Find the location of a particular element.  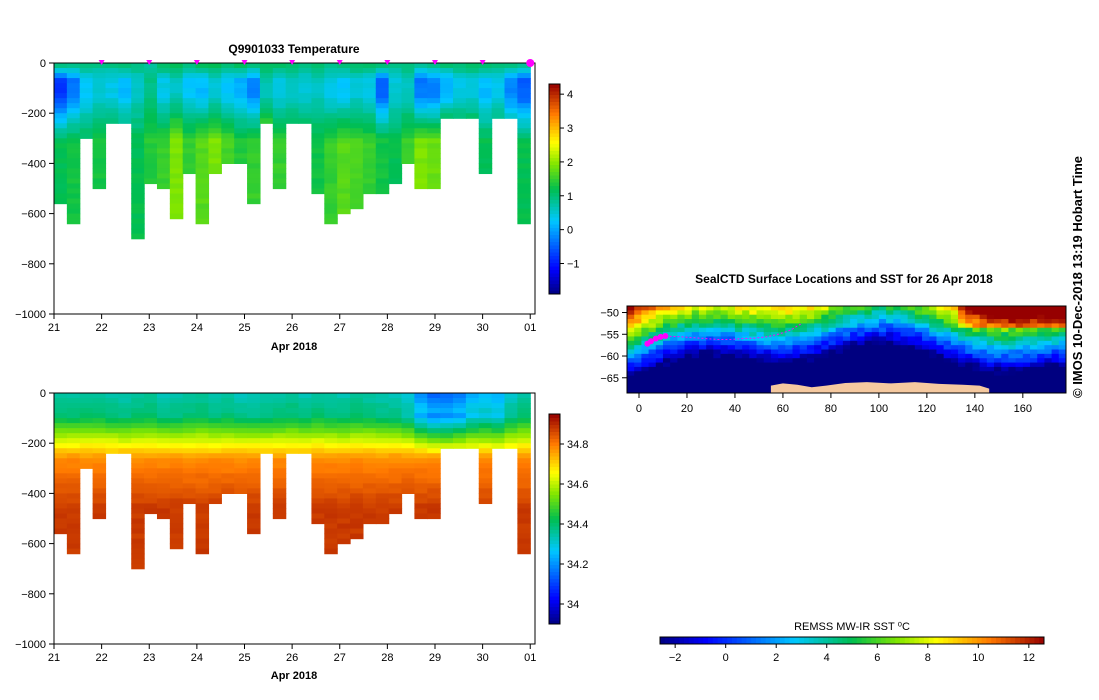

surface-marker is located at coordinates (292, 62).